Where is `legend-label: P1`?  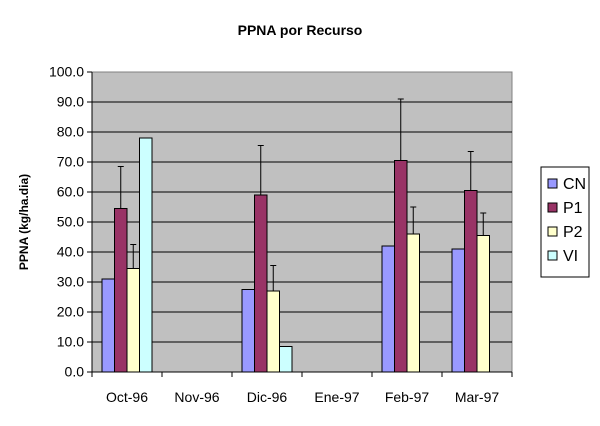 legend-label: P1 is located at coordinates (573, 208).